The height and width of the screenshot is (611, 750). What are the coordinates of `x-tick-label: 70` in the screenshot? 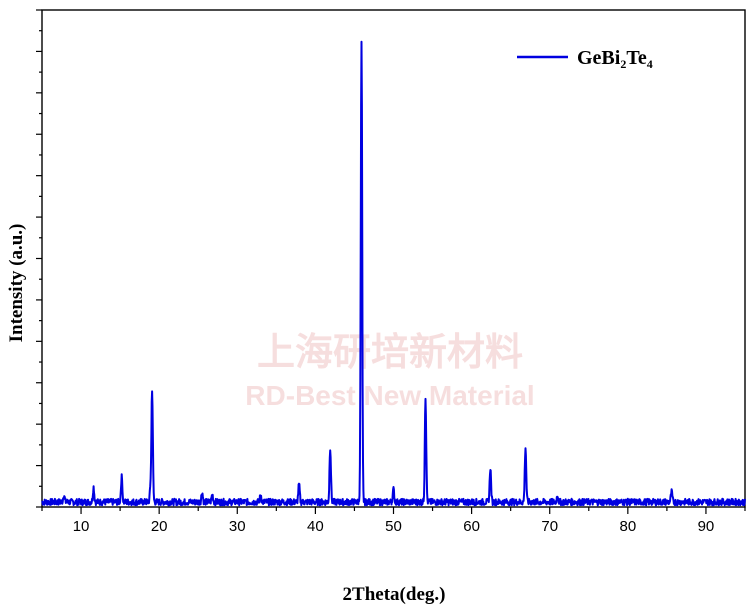 It's located at (549, 526).